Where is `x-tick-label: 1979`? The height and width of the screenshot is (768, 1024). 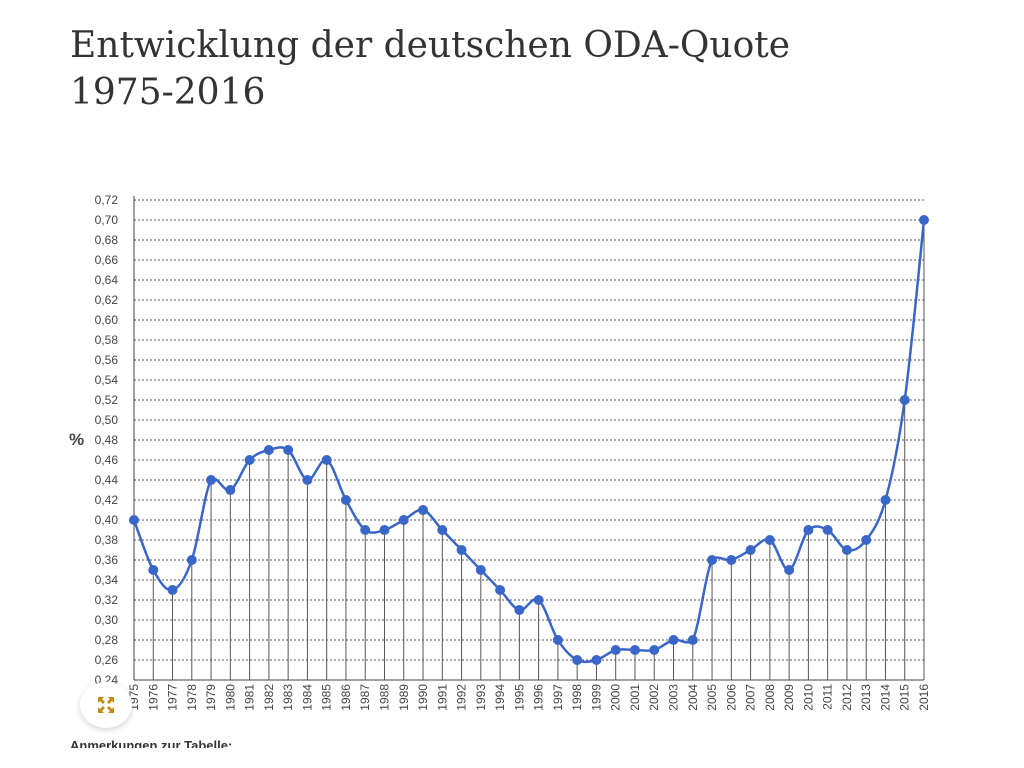 x-tick-label: 1979 is located at coordinates (211, 697).